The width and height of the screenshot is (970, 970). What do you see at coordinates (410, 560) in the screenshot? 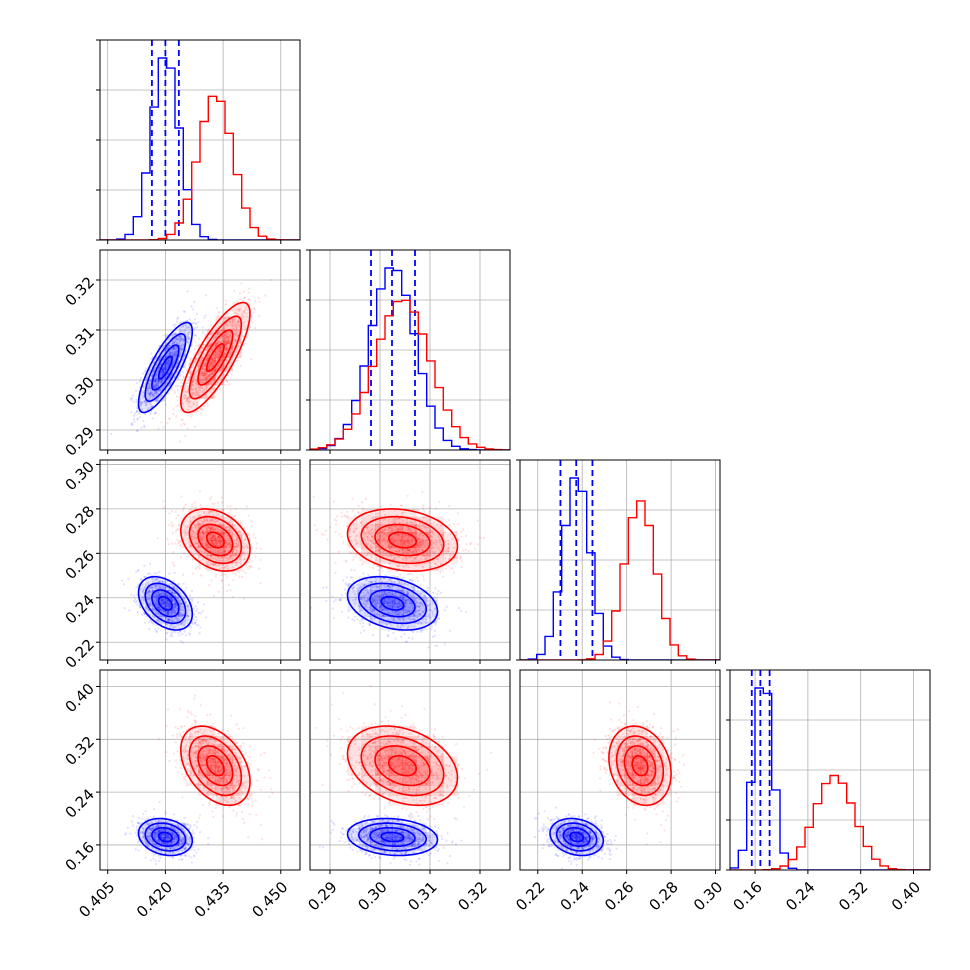
I see `panel-background` at bounding box center [410, 560].